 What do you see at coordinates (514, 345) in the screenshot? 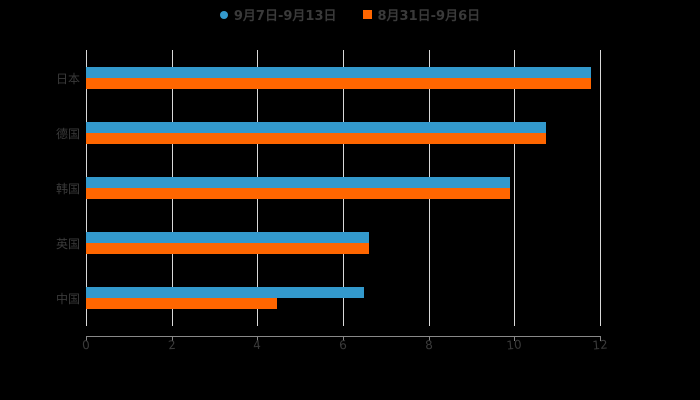
I see `x-tick-label: 10` at bounding box center [514, 345].